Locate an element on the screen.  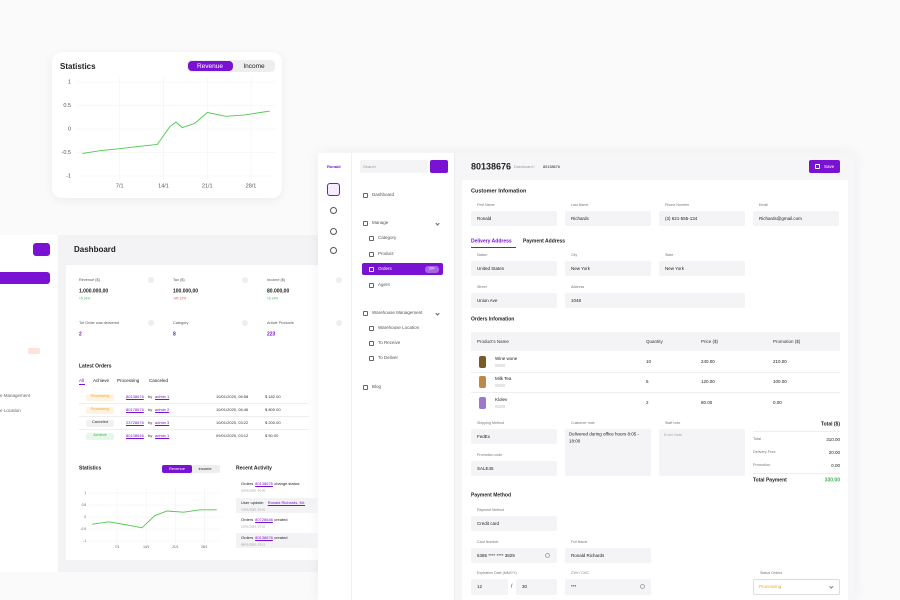
field-value: SALE45 is located at coordinates (485, 468).